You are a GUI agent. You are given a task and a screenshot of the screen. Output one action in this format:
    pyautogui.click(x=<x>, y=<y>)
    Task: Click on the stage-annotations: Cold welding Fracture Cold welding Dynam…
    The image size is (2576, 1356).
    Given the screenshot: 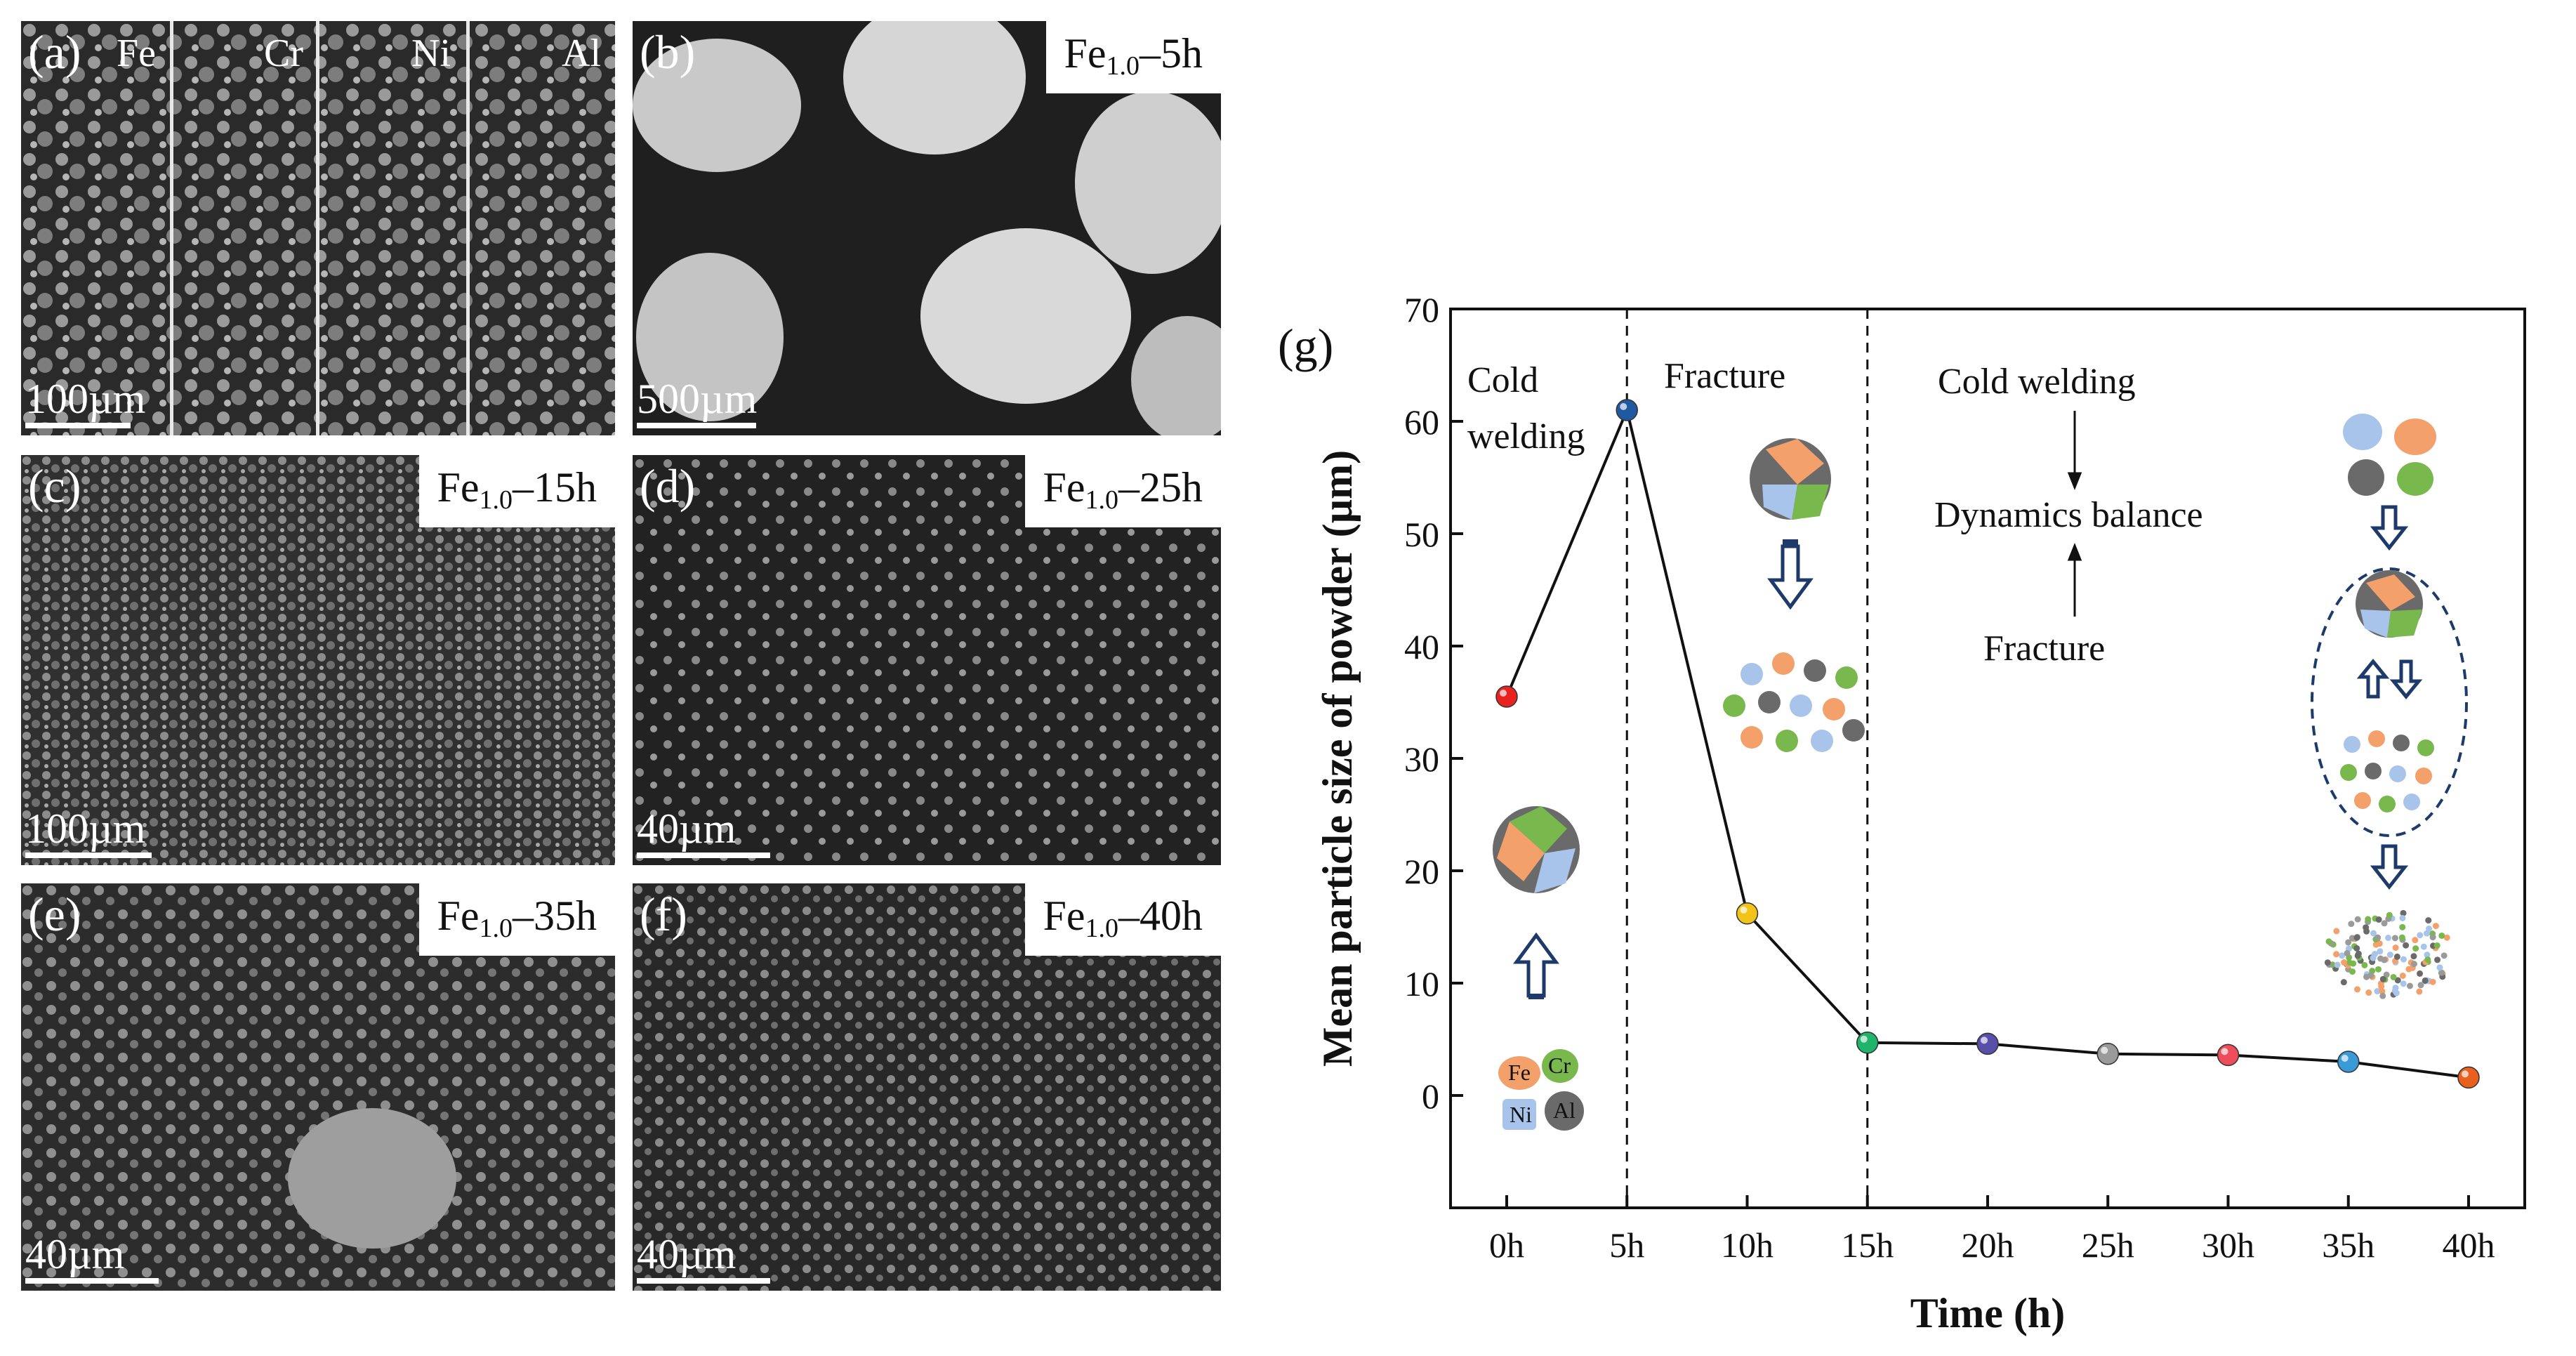 What is the action you would take?
    pyautogui.click(x=1835, y=512)
    